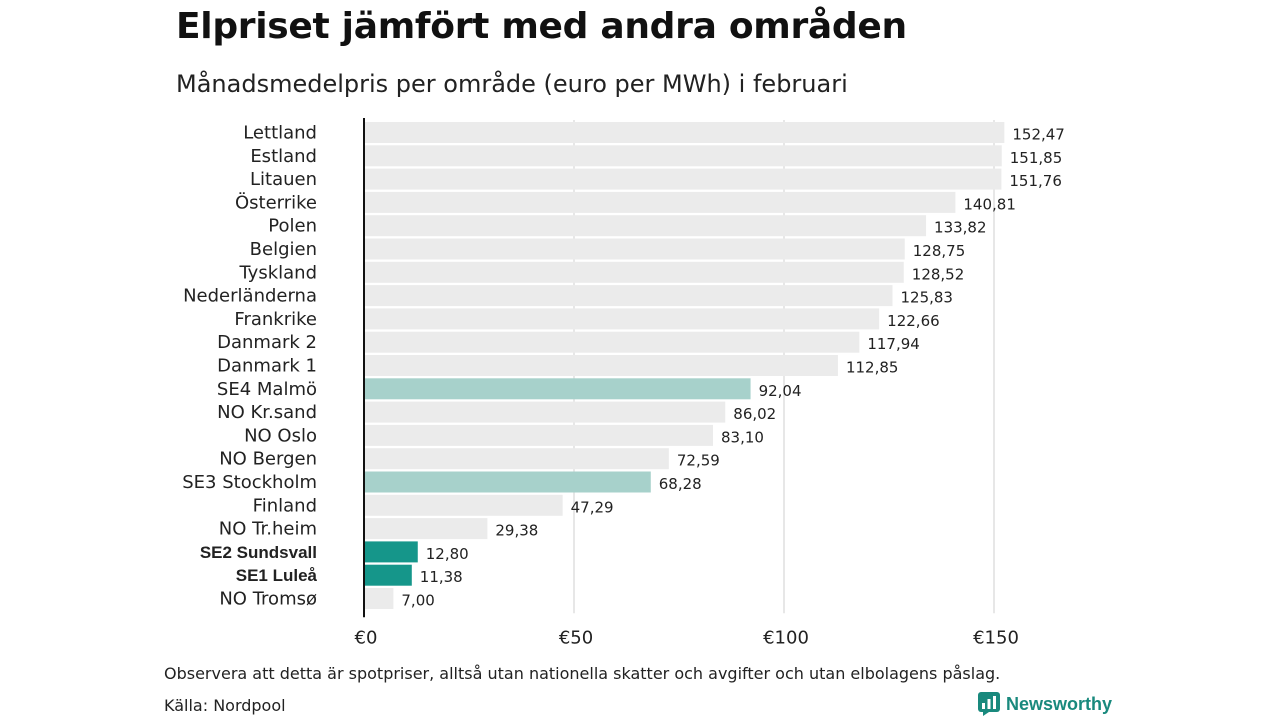  I want to click on value-label: 128,75, so click(939, 251).